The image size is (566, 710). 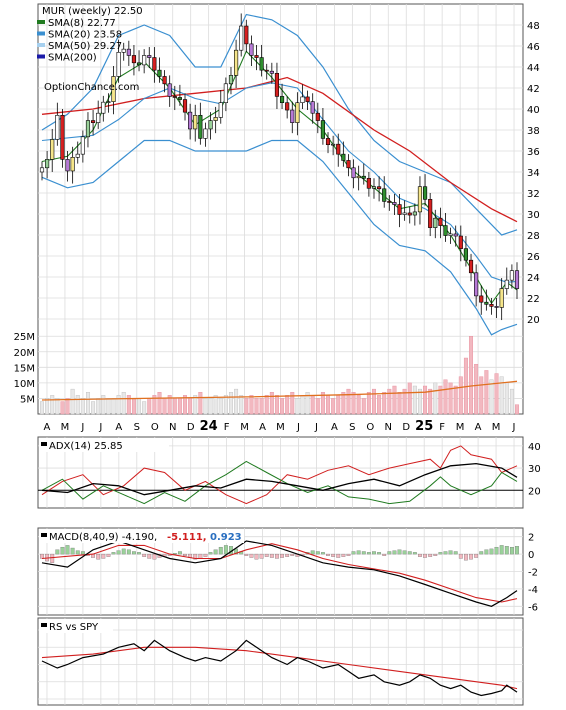 I want to click on price-tick-label: 26, so click(x=533, y=257).